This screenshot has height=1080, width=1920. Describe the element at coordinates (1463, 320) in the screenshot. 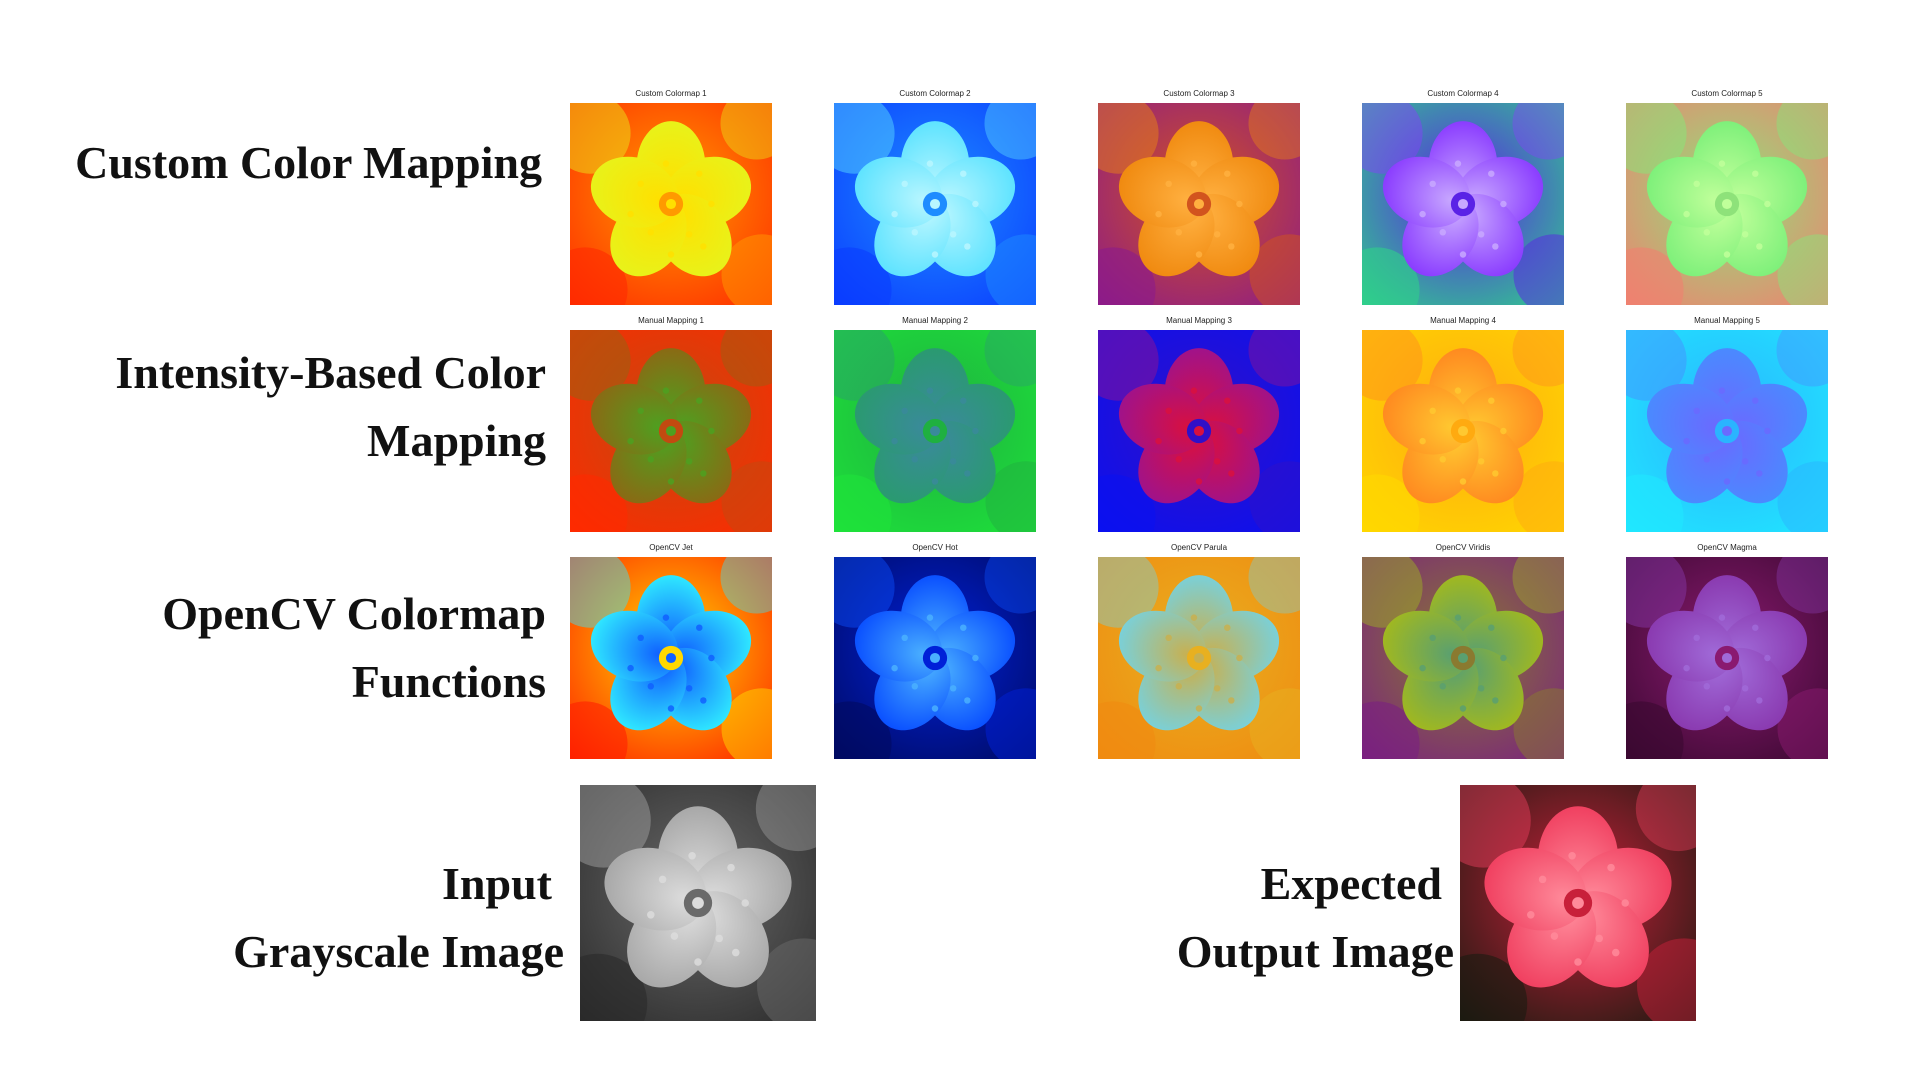

I see `tile-title: Manual Mapping 4` at that location.